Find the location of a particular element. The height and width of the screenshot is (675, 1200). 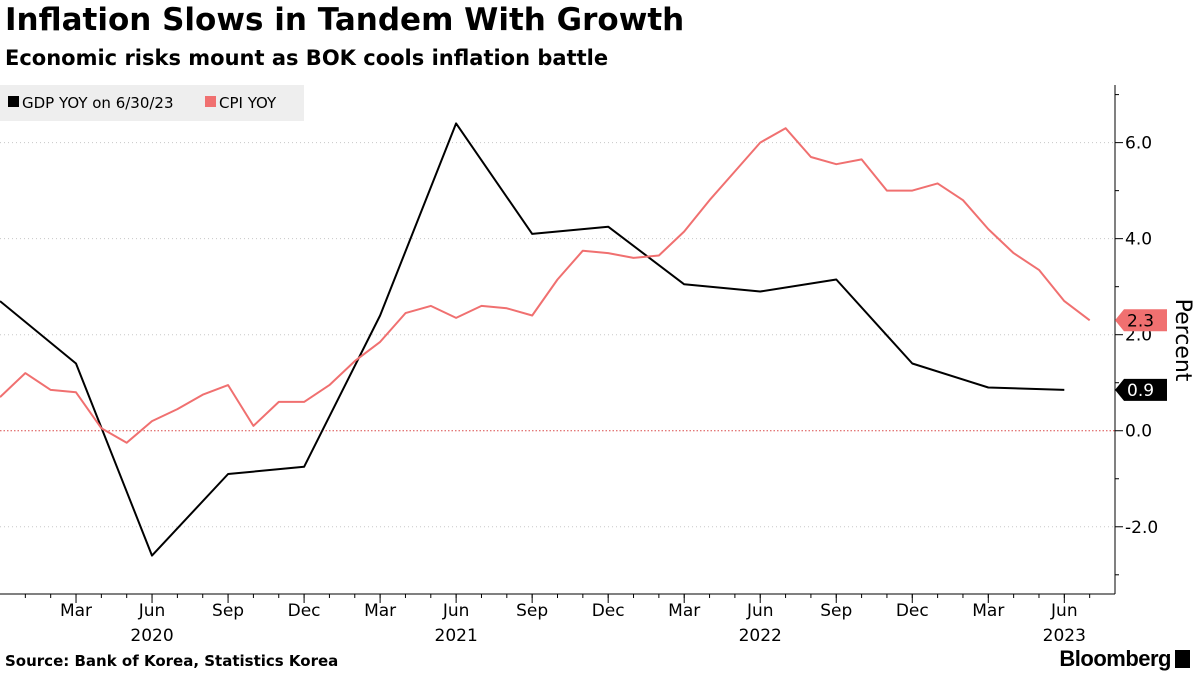

legend-label-gdp: GDP YOY on 6/30/23 is located at coordinates (98, 103).